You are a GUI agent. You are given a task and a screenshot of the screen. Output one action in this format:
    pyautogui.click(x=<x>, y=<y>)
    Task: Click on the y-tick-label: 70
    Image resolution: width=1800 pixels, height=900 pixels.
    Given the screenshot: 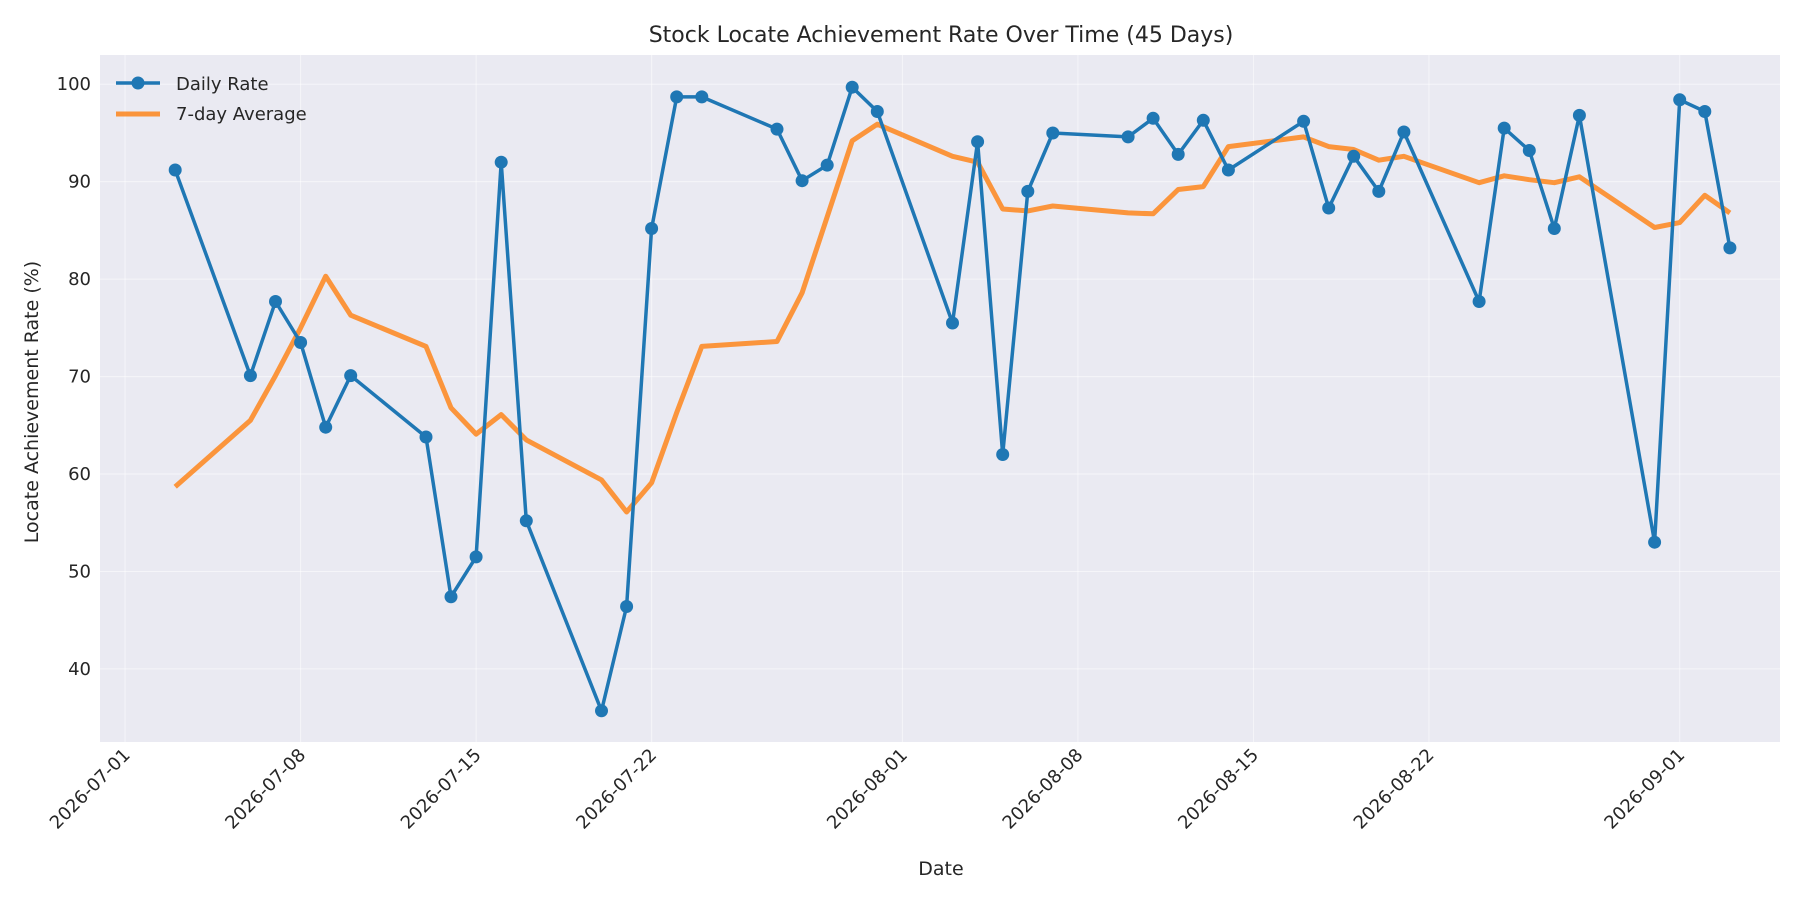 What is the action you would take?
    pyautogui.click(x=79, y=377)
    